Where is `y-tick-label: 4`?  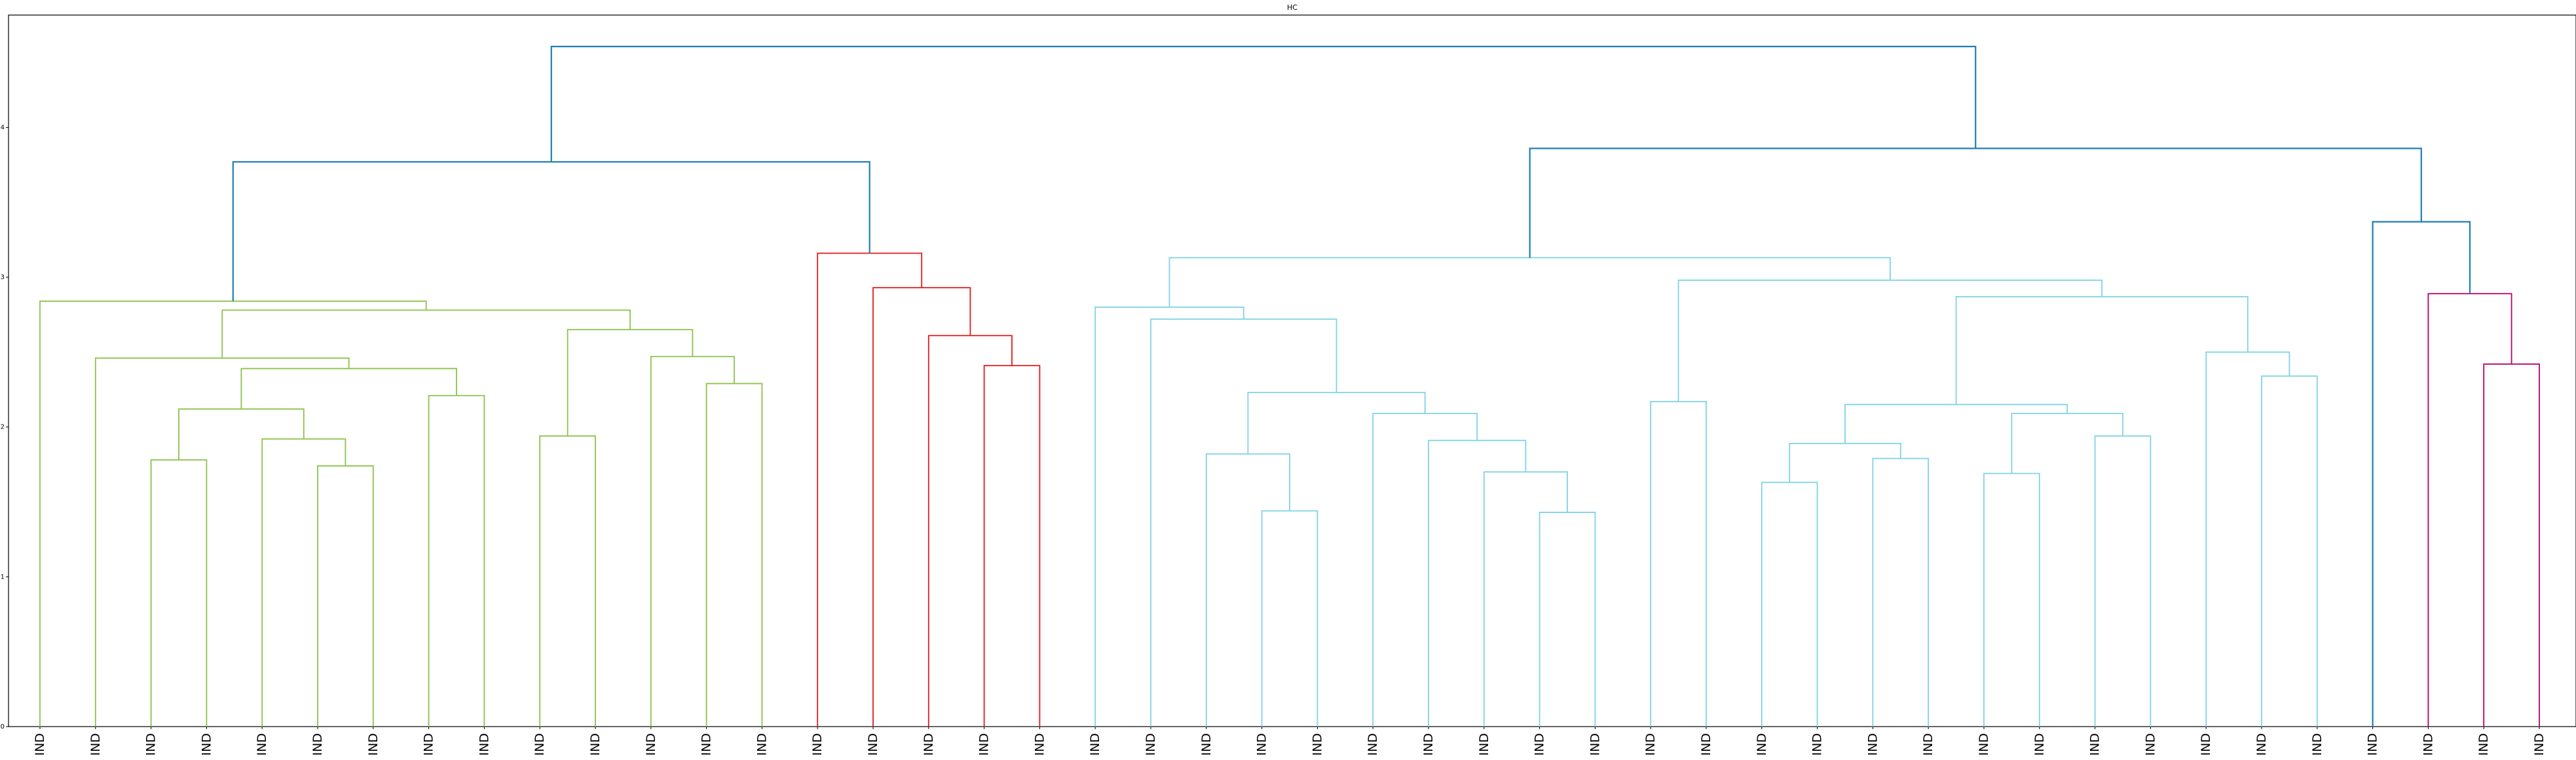
y-tick-label: 4 is located at coordinates (3, 127).